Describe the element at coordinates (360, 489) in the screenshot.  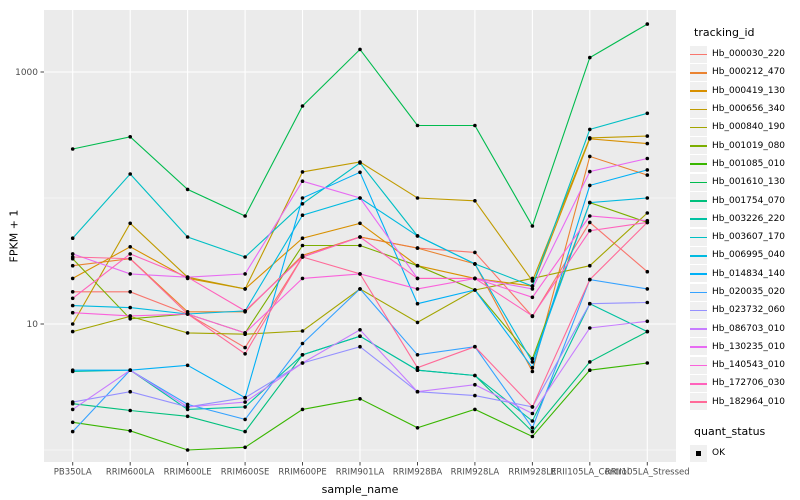
I see `x-axis-title: sample_name` at that location.